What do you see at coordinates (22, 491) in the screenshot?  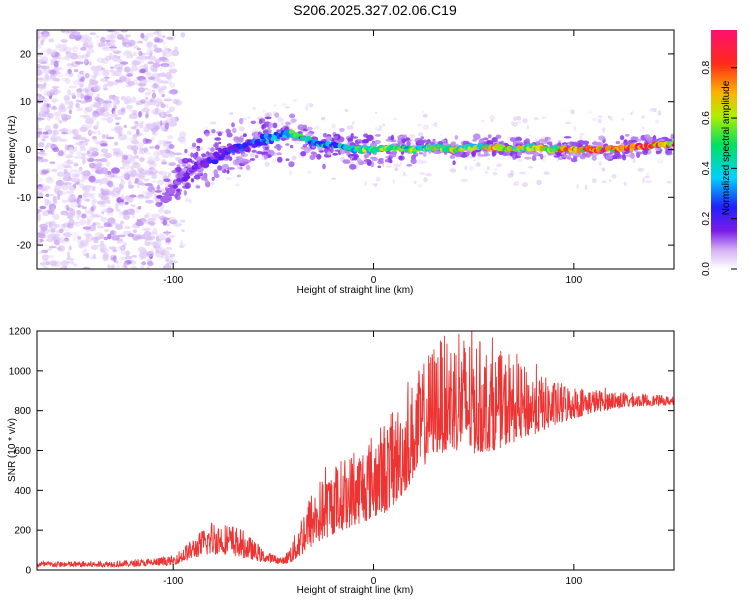 I see `y-tick-label: 400` at bounding box center [22, 491].